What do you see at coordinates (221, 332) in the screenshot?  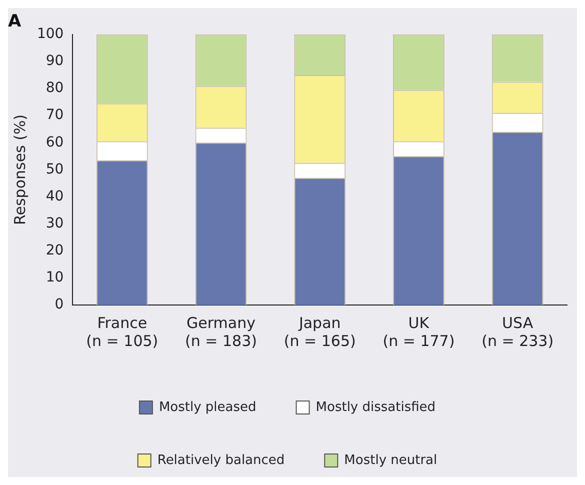 I see `x-tick-label: Germany (n = 183)` at bounding box center [221, 332].